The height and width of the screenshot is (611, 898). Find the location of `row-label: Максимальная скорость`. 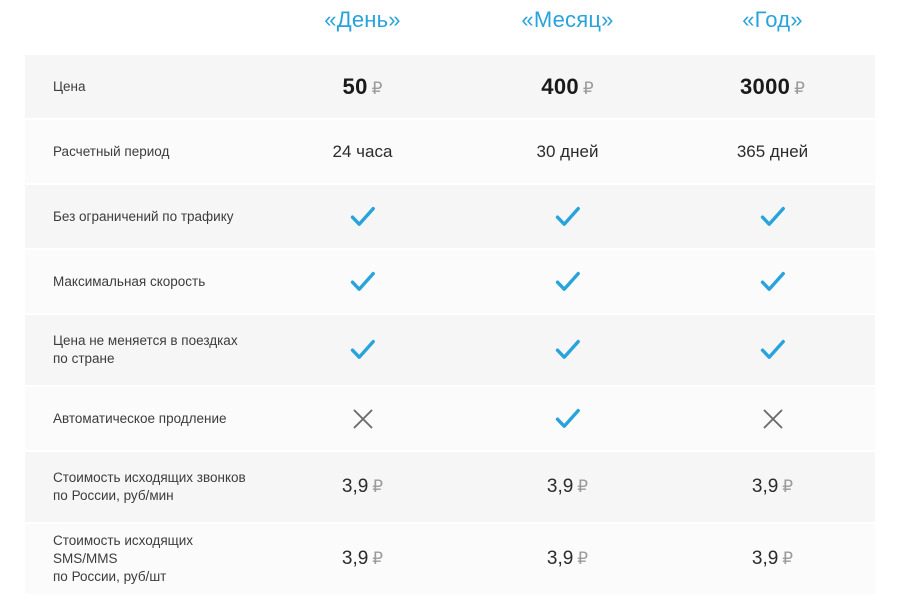

row-label: Максимальная скорость is located at coordinates (142, 282).